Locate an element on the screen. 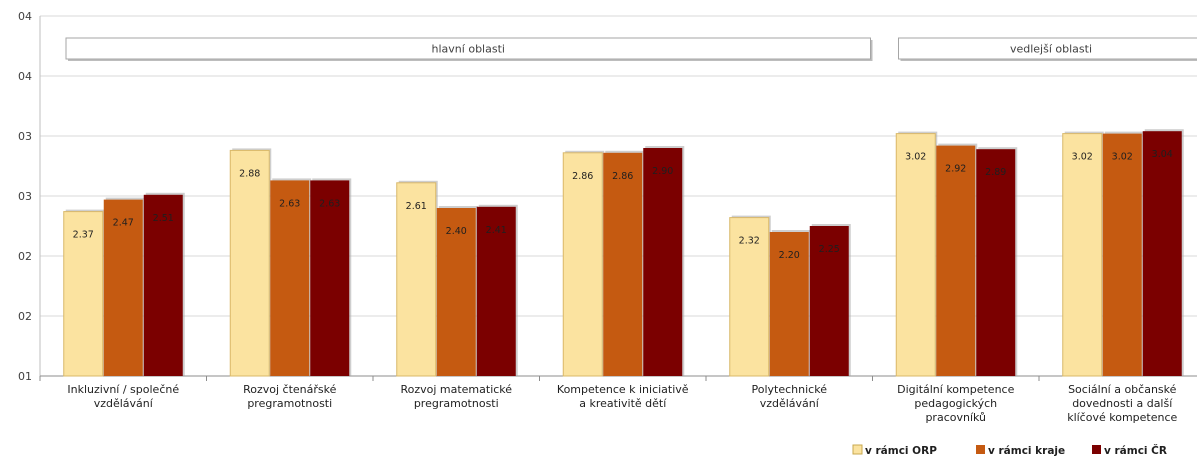 The image size is (1197, 456). bar-value-label: 2.37 is located at coordinates (83, 235).